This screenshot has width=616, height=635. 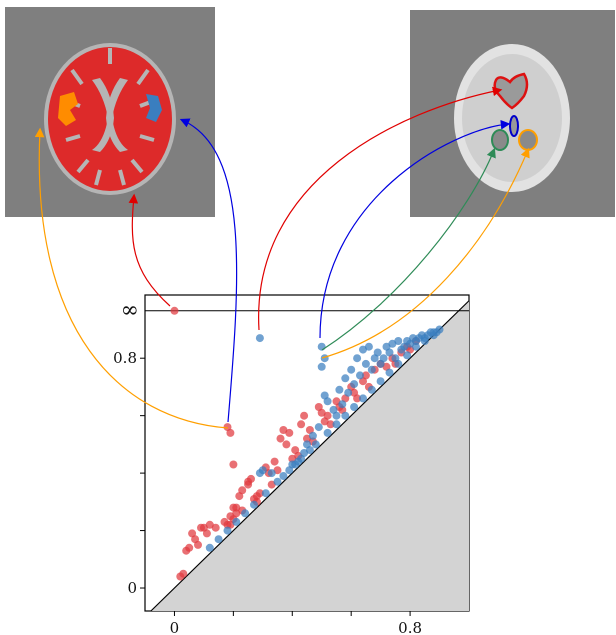 What do you see at coordinates (125, 358) in the screenshot?
I see `y-tick-label-0-8: 0.8` at bounding box center [125, 358].